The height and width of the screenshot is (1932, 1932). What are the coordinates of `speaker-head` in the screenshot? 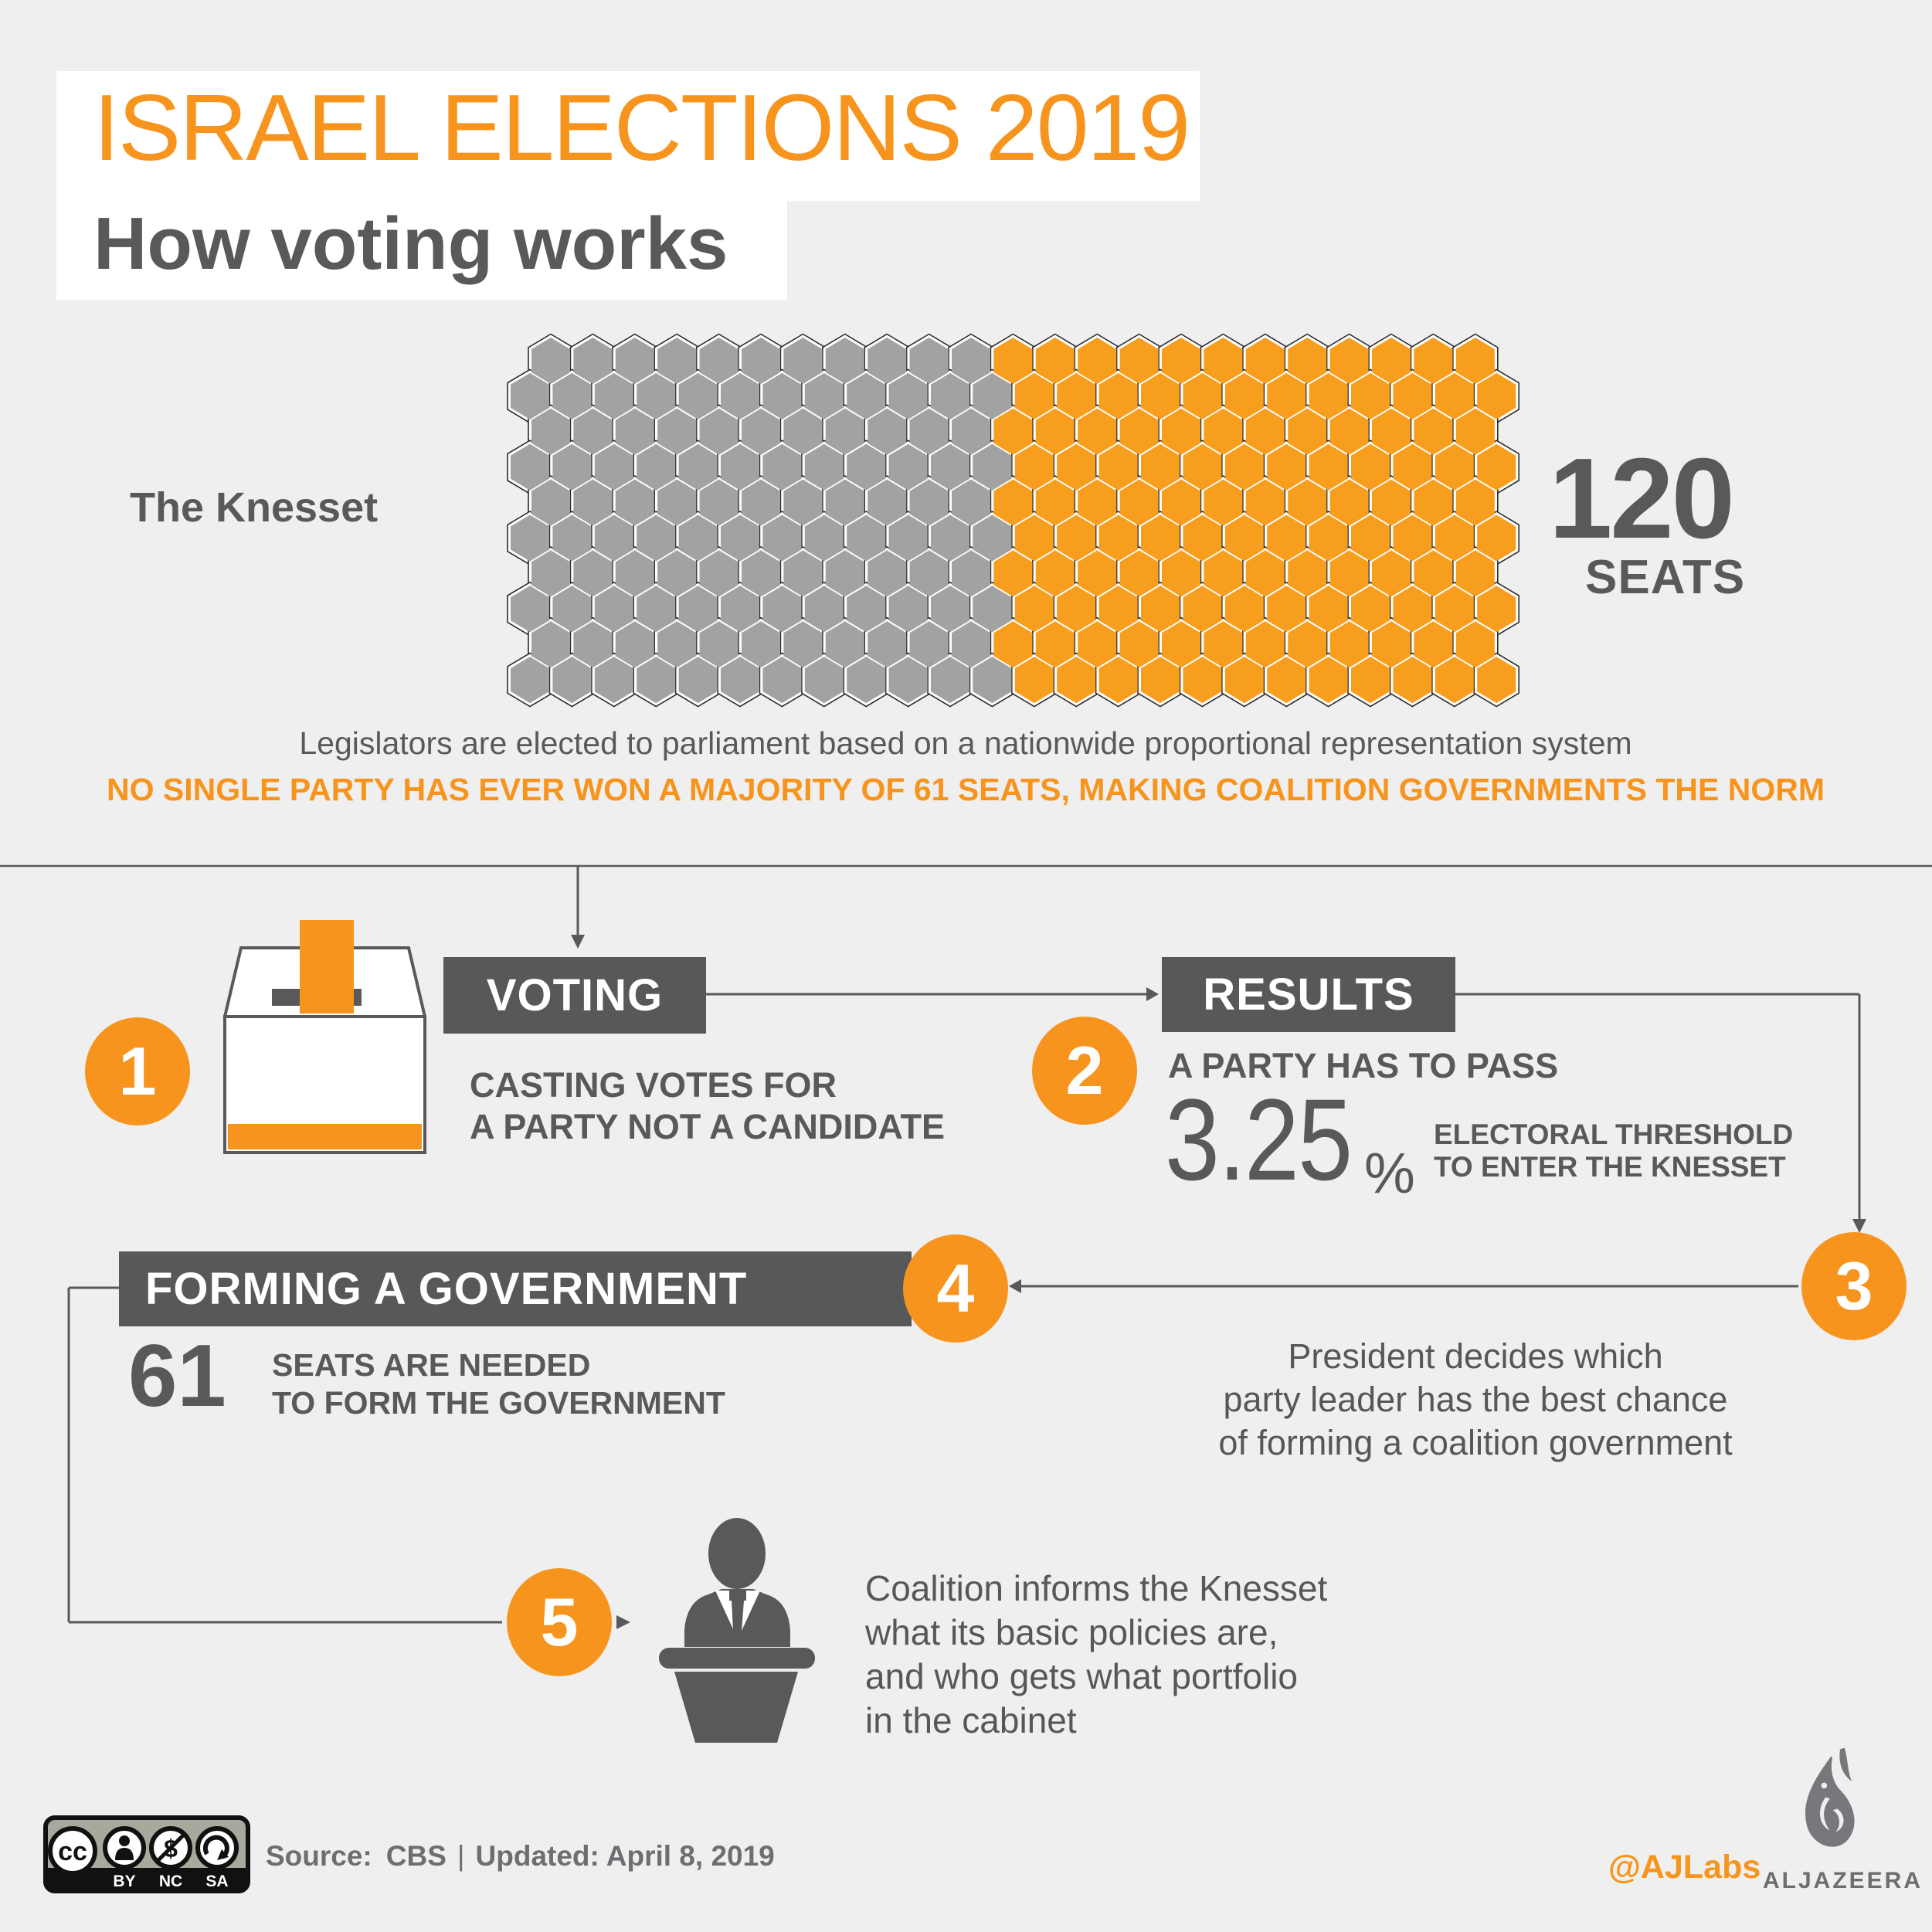 It's located at (737, 1554).